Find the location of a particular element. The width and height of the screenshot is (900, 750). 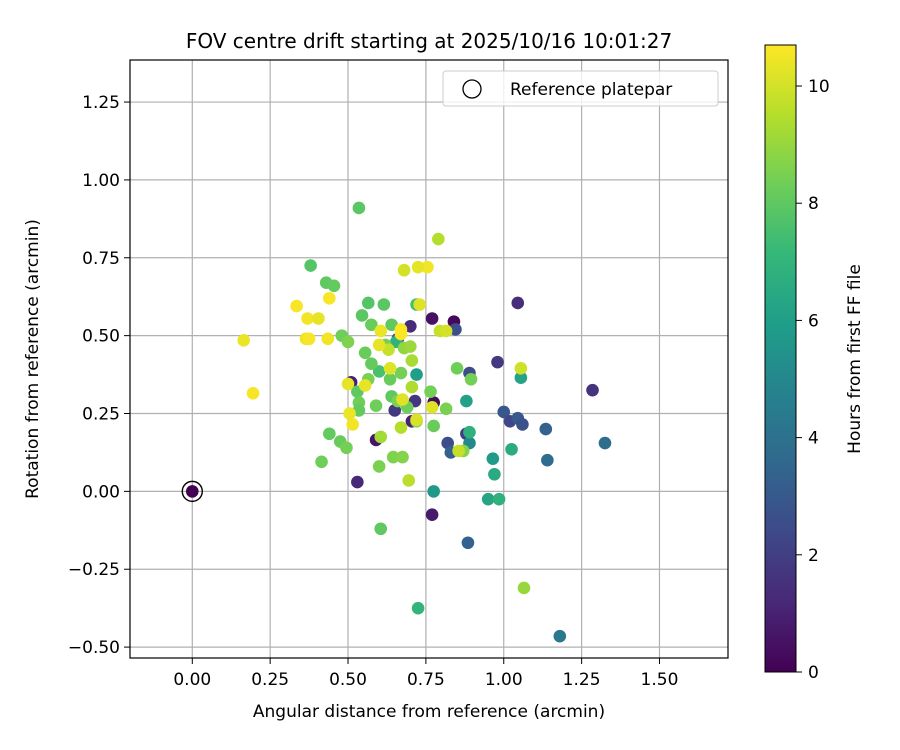

y-axis-label: Rotation from reference (arcmin) is located at coordinates (33, 359).